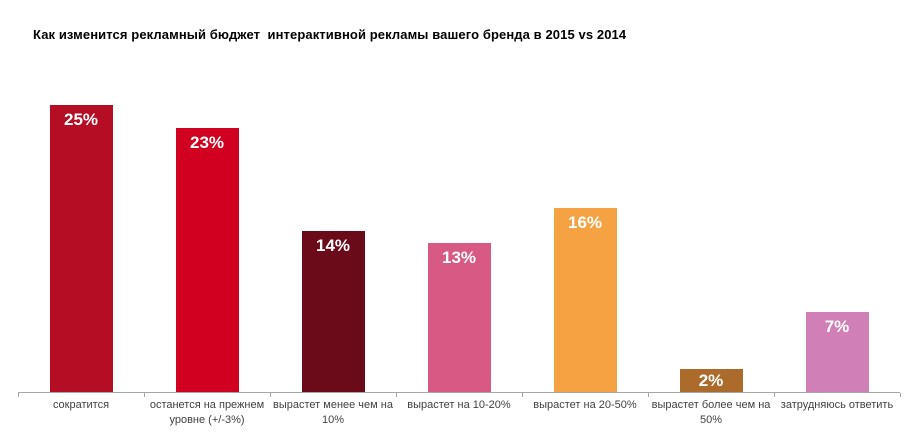 The height and width of the screenshot is (438, 908). I want to click on bar-slot: 13%, so click(459, 196).